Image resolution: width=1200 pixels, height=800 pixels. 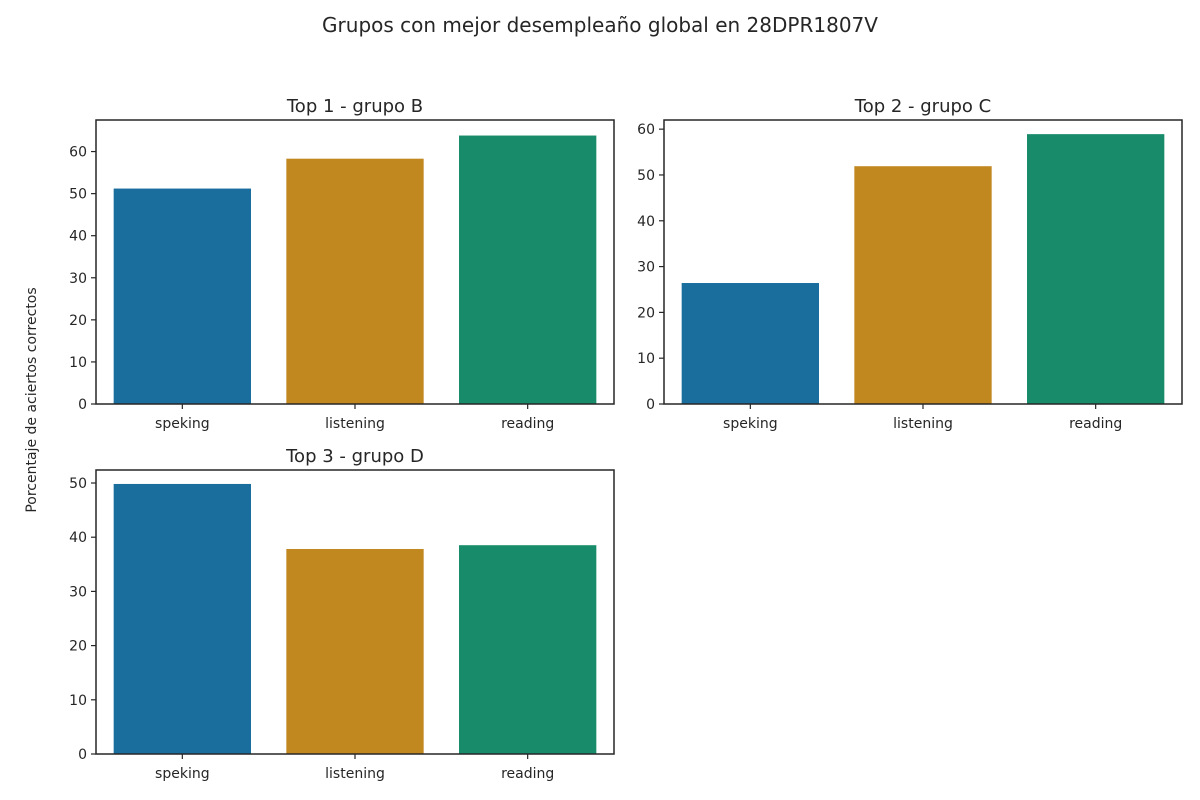 I want to click on subplot-title: Top 1 - grupo B, so click(x=354, y=106).